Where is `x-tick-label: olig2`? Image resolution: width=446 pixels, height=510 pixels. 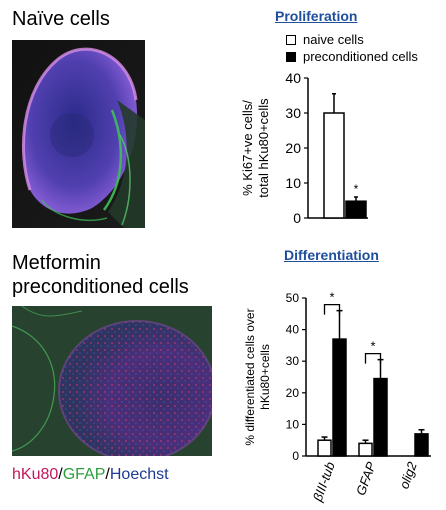 x-tick-label: olig2 is located at coordinates (408, 475).